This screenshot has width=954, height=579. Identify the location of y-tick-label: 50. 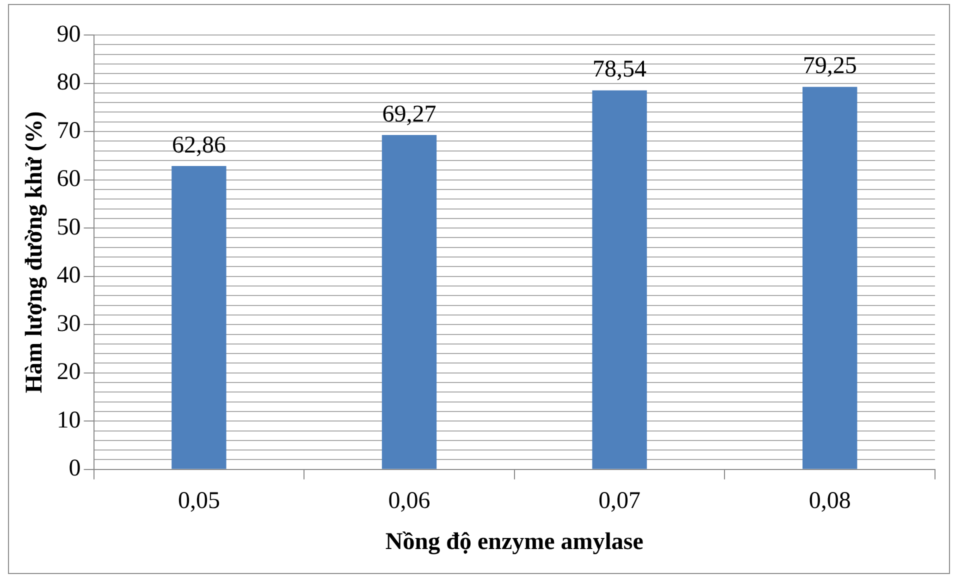
(68, 227).